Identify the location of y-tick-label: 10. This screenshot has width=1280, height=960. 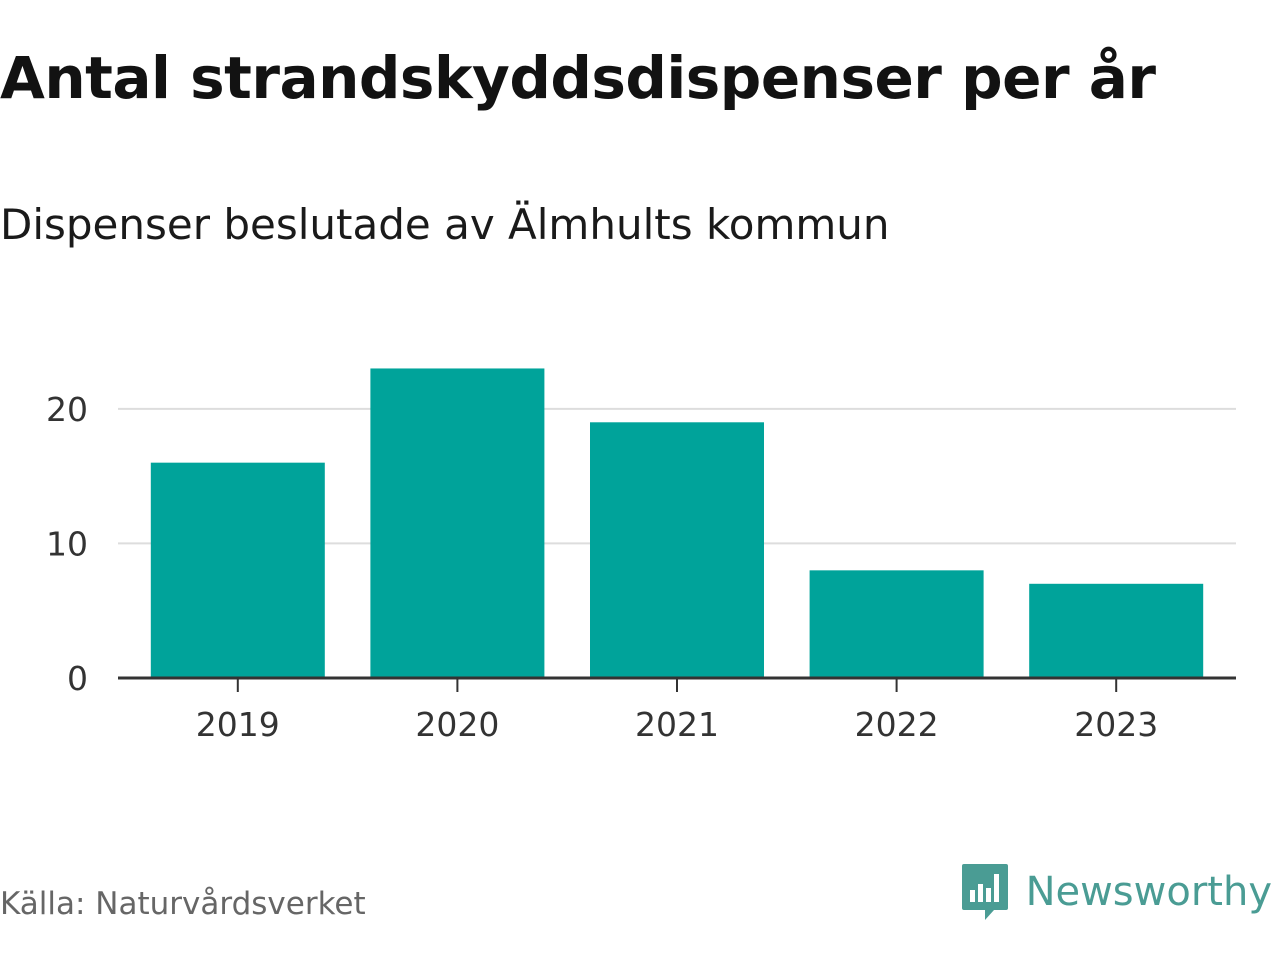
(67, 543).